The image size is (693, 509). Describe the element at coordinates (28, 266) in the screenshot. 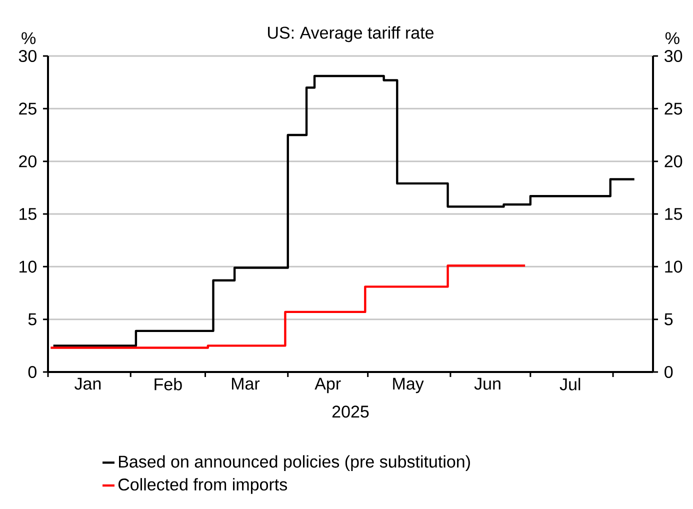

I see `y-tick-label: 10` at that location.